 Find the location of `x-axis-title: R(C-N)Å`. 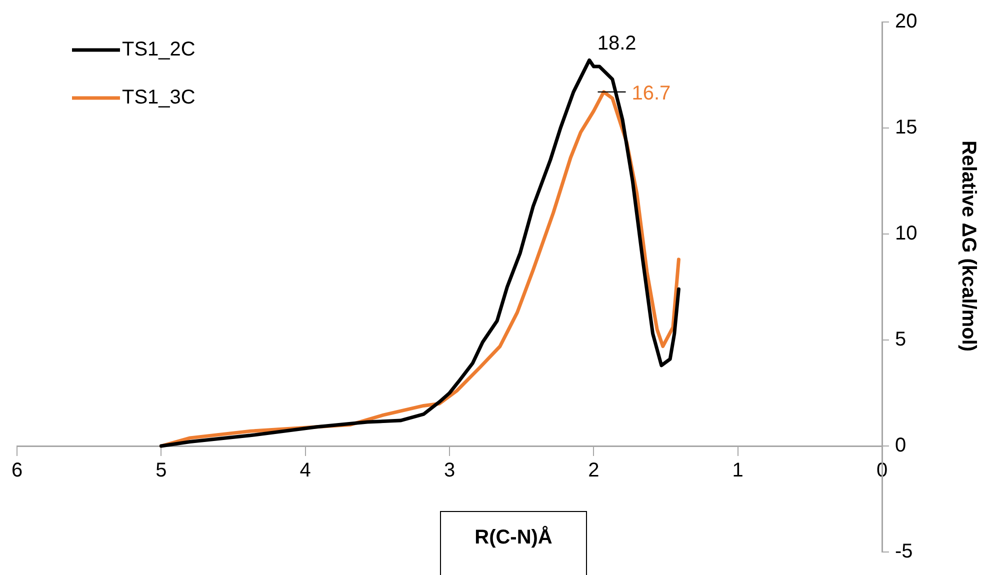

x-axis-title: R(C-N)Å is located at coordinates (513, 537).